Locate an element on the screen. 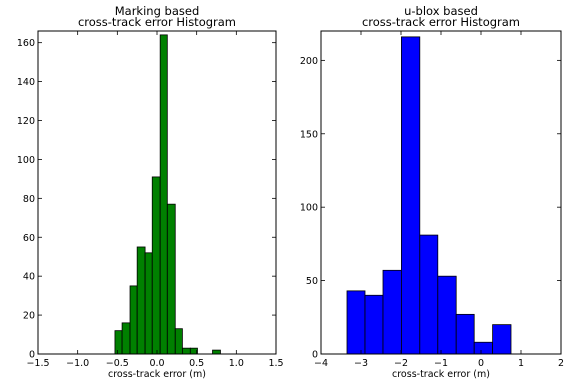 Image resolution: width=573 pixels, height=387 pixels. ublox-x-tick-label: 0 is located at coordinates (481, 363).